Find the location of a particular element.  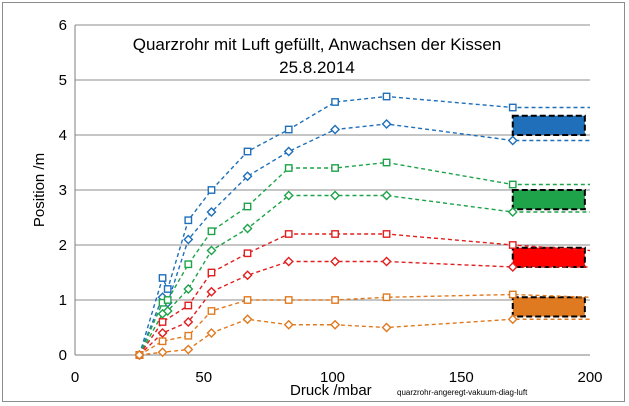

y-tick-label: 5 is located at coordinates (63, 80).